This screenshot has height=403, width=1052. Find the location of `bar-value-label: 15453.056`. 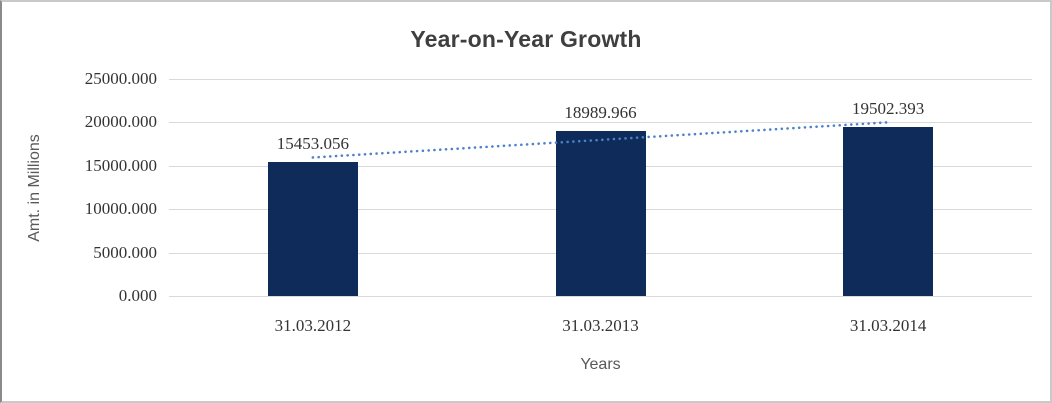

bar-value-label: 15453.056 is located at coordinates (312, 143).